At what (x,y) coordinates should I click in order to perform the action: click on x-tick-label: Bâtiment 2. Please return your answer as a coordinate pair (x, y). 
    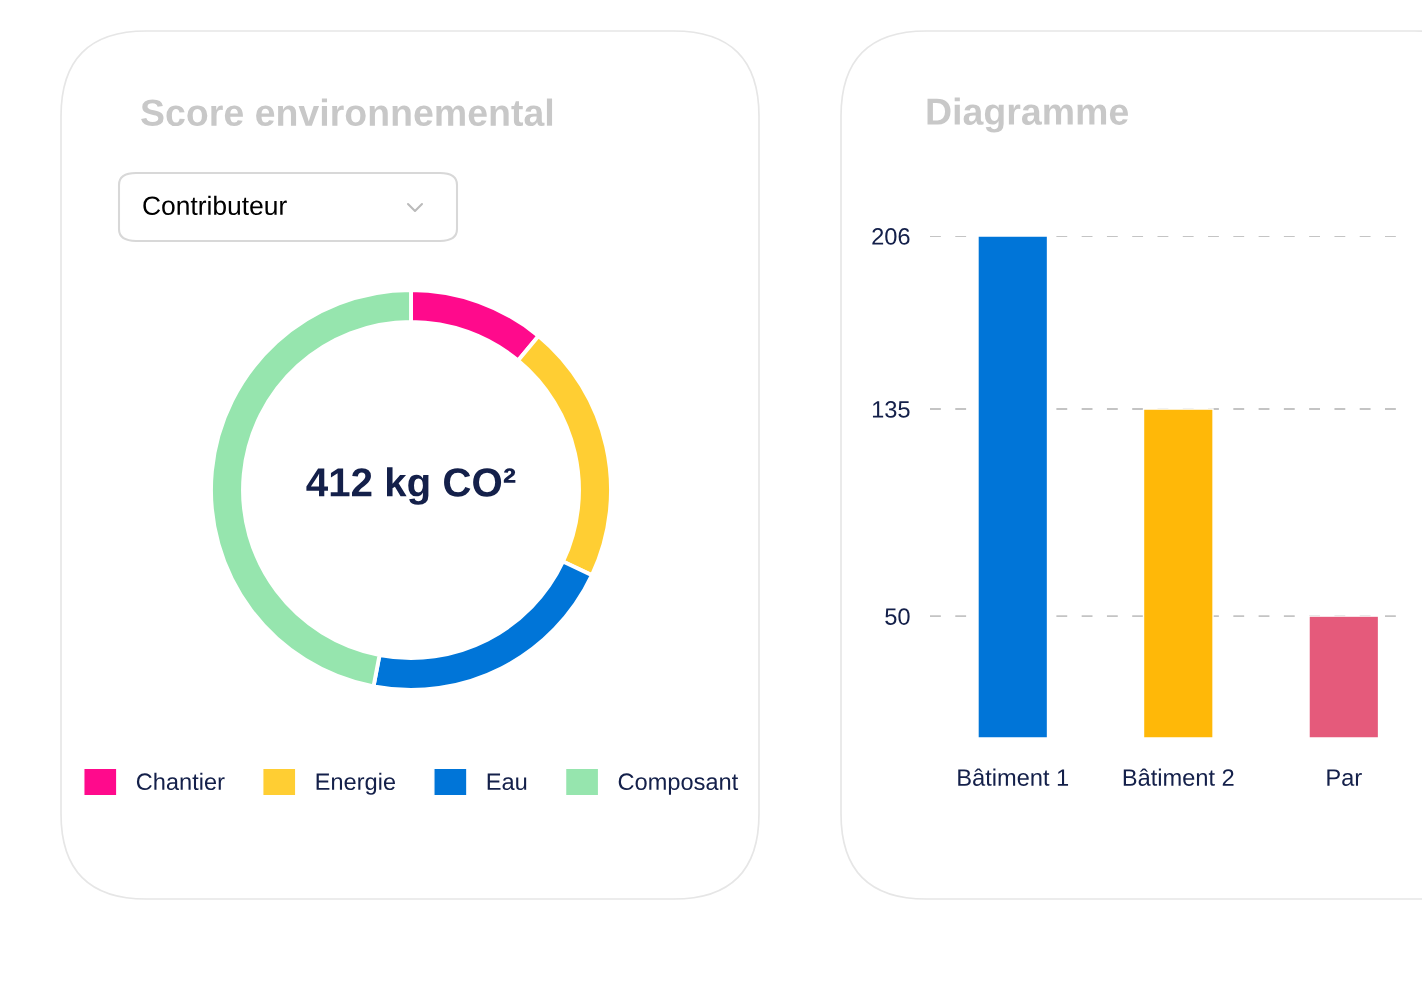
    Looking at the image, I should click on (1178, 777).